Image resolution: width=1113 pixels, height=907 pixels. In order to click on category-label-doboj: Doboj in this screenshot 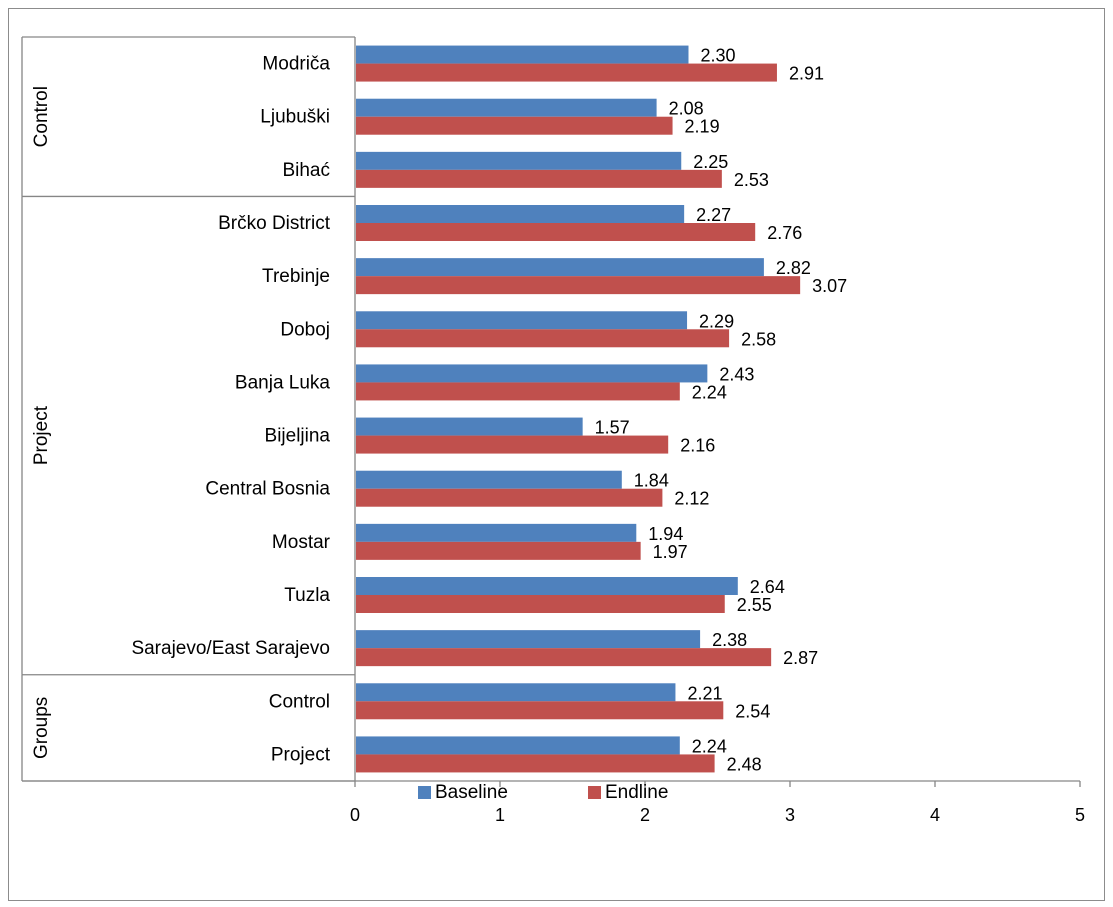, I will do `click(305, 329)`.